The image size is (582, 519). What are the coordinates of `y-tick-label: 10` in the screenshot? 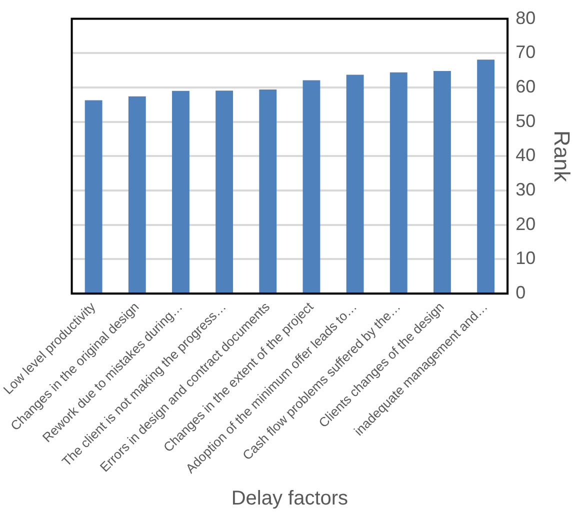 It's located at (526, 258).